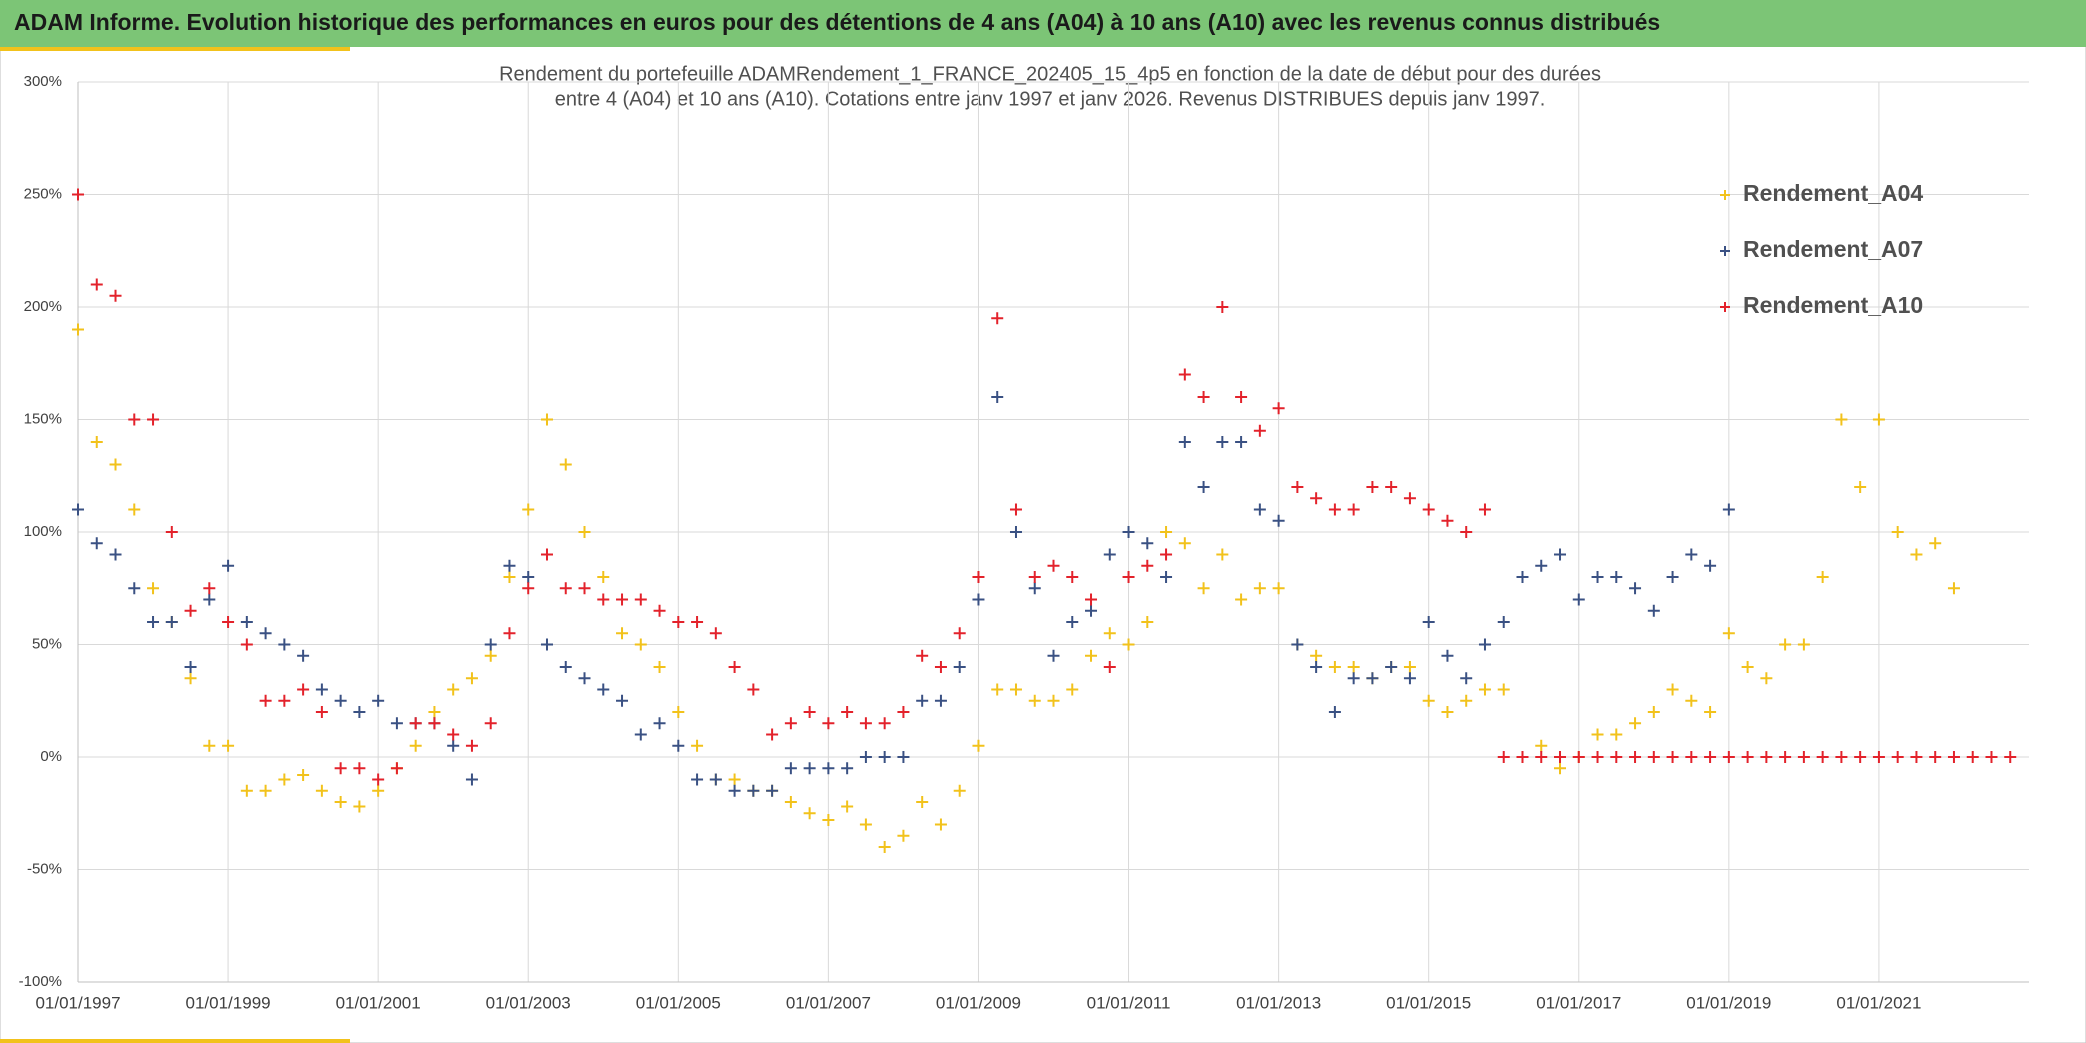 This screenshot has height=1043, width=2086. I want to click on y-tick-label: 200%, so click(43, 306).